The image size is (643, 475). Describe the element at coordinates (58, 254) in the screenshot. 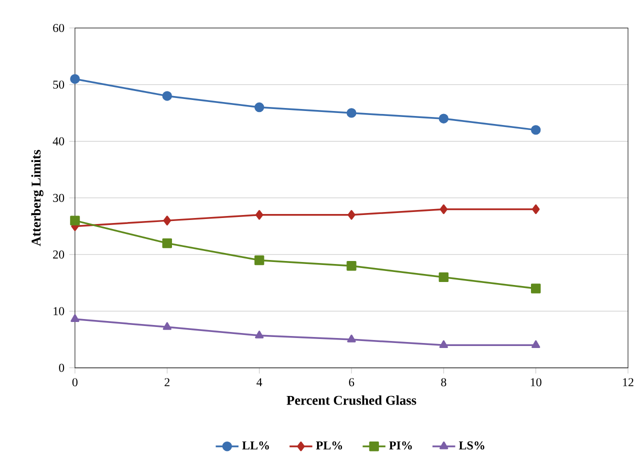

I see `y-tick-label: 20` at that location.